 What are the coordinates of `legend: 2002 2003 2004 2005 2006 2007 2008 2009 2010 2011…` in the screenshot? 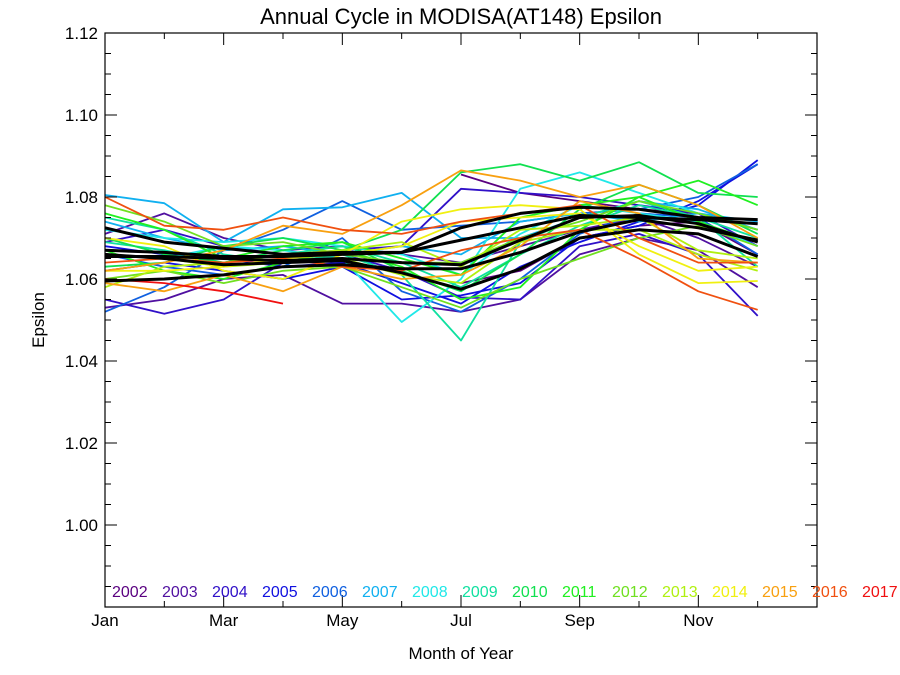 It's located at (505, 592).